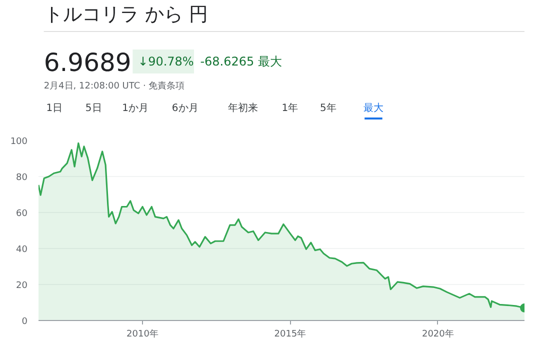 This screenshot has height=349, width=547. What do you see at coordinates (25, 322) in the screenshot?
I see `y-tick-label: 0` at bounding box center [25, 322].